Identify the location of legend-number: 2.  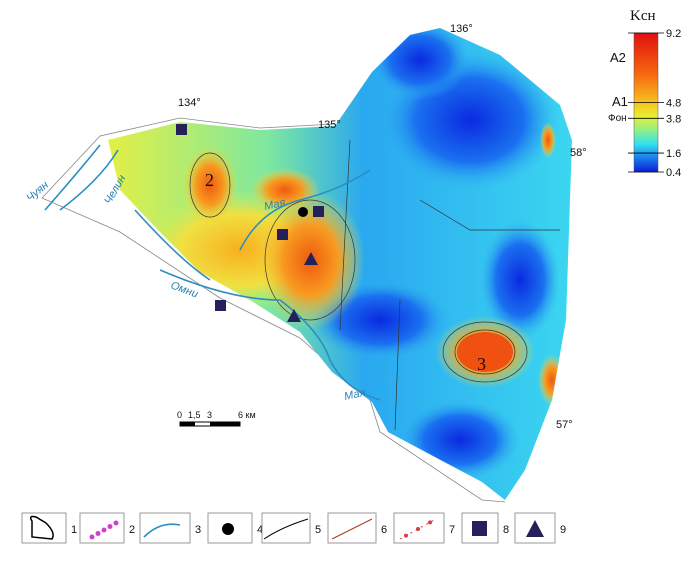
(132, 530).